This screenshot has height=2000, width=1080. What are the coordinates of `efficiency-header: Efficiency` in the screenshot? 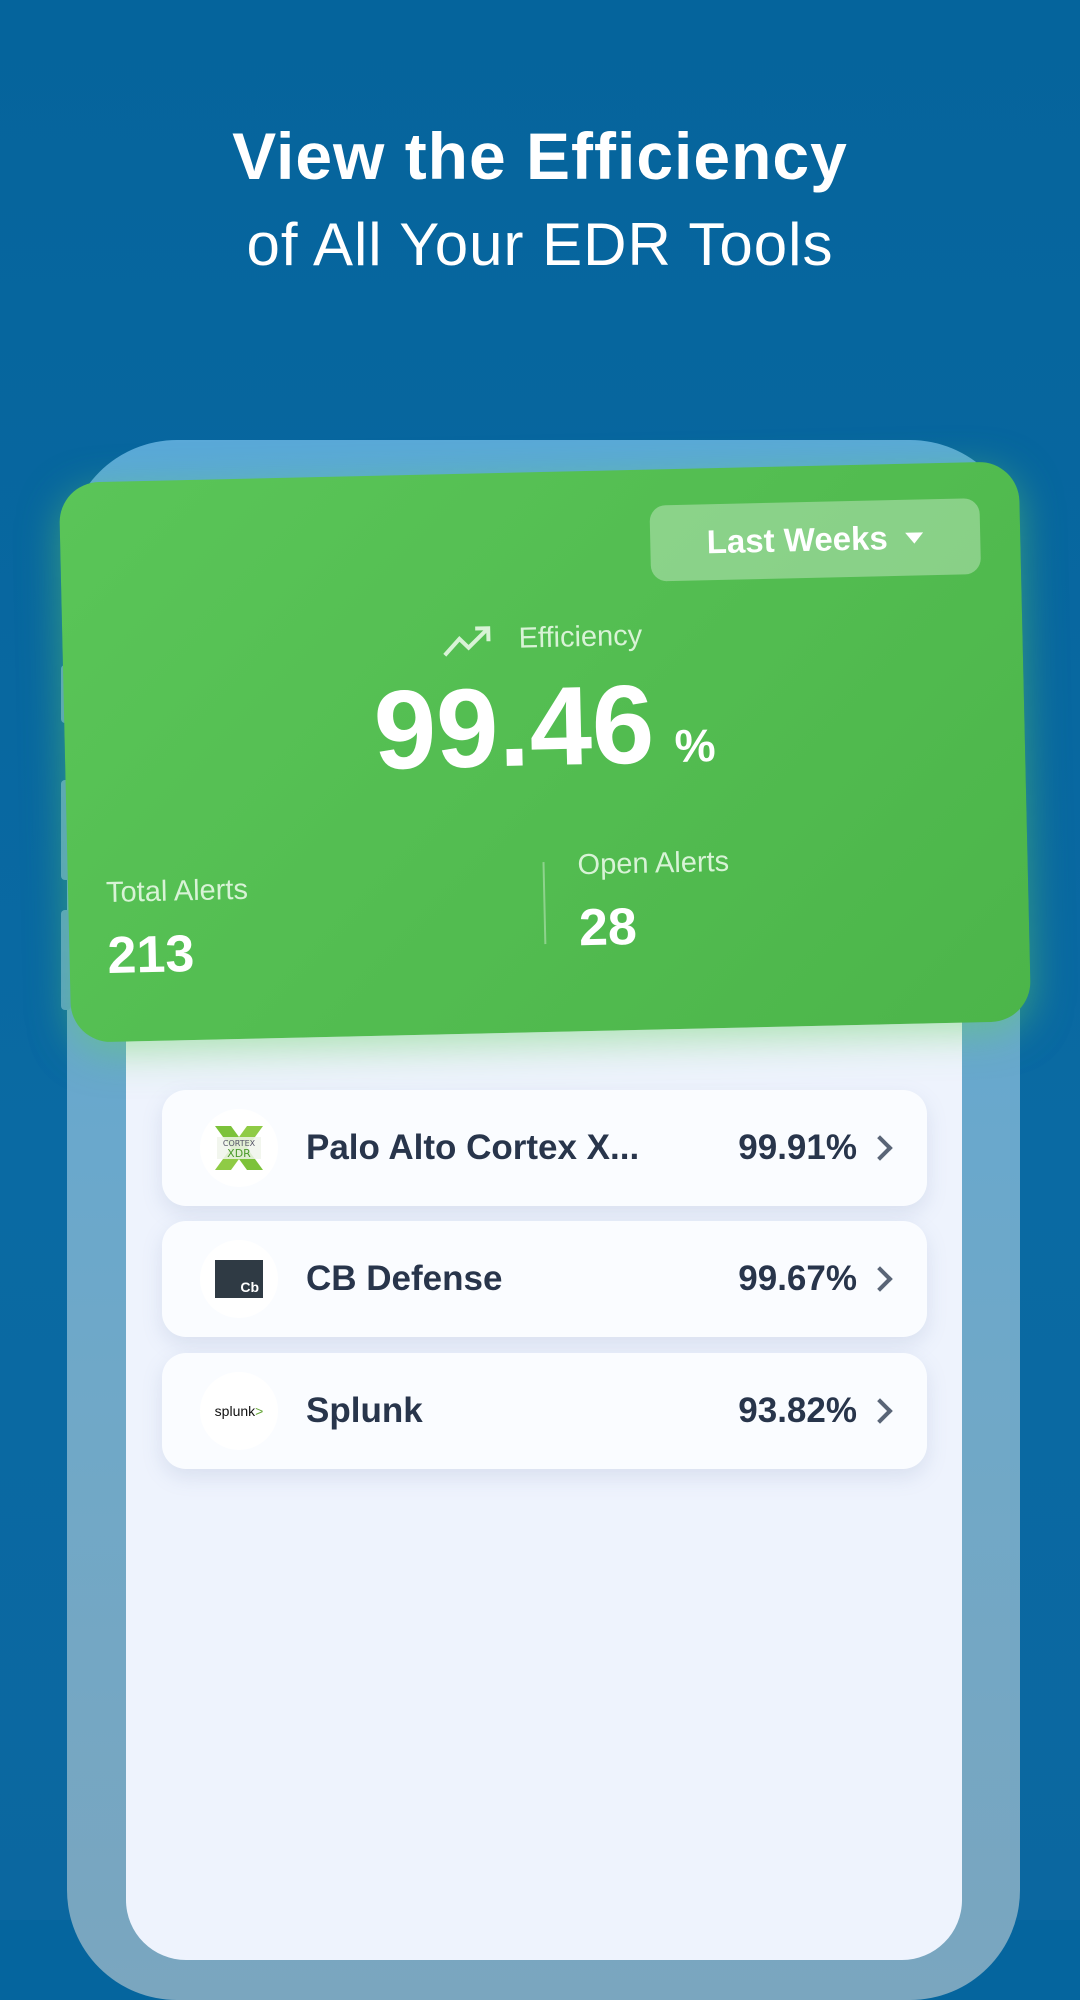 It's located at (542, 638).